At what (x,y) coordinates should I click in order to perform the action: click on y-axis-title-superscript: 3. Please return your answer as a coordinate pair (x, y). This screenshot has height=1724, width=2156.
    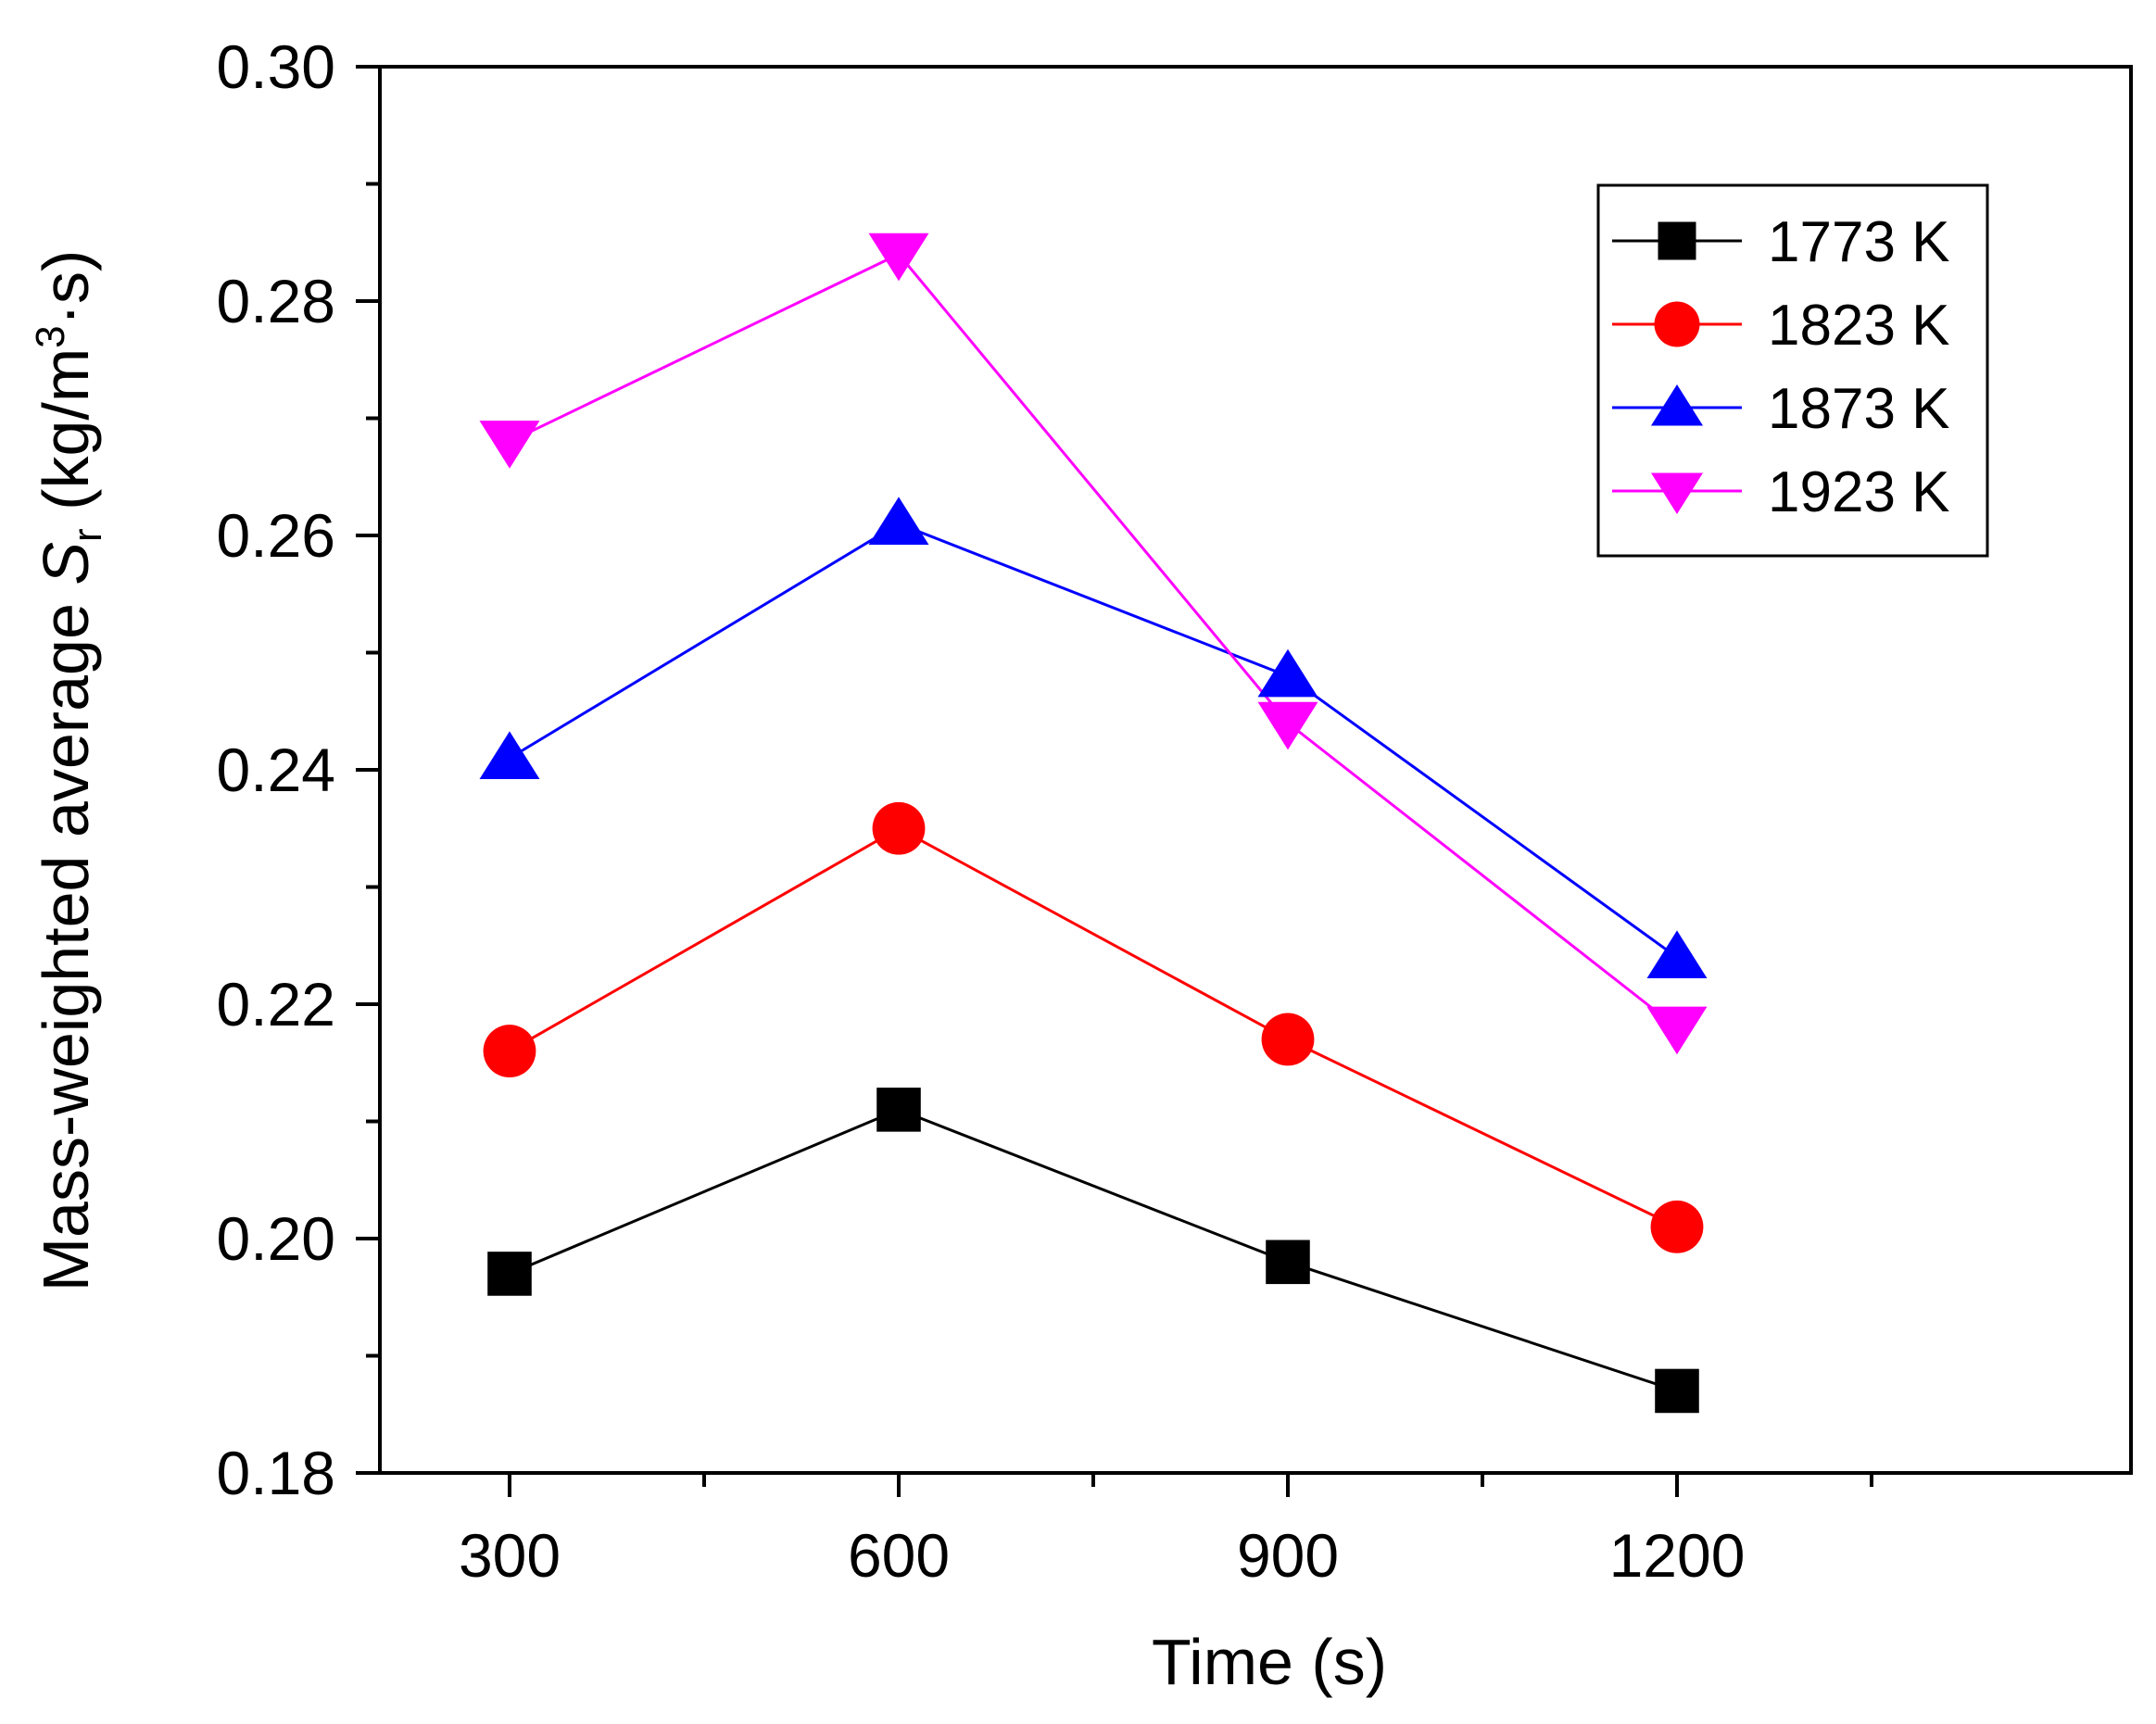
    Looking at the image, I should click on (50, 336).